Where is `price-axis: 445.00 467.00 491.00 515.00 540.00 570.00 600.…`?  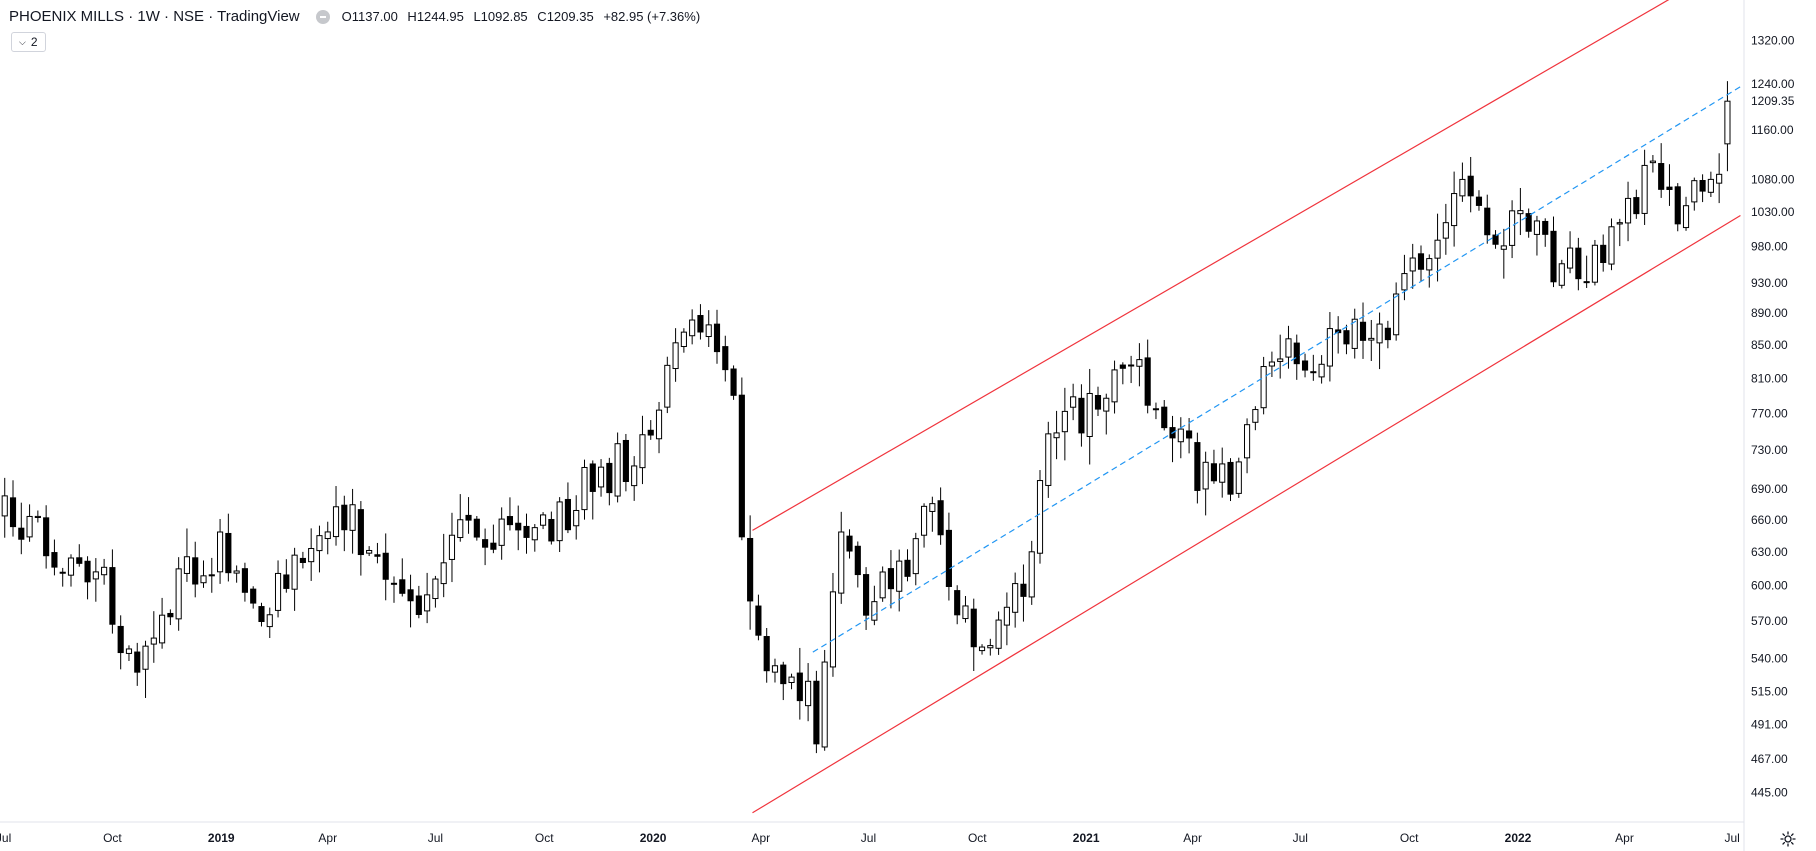 price-axis: 445.00 467.00 491.00 515.00 540.00 570.00 600.… is located at coordinates (1773, 417).